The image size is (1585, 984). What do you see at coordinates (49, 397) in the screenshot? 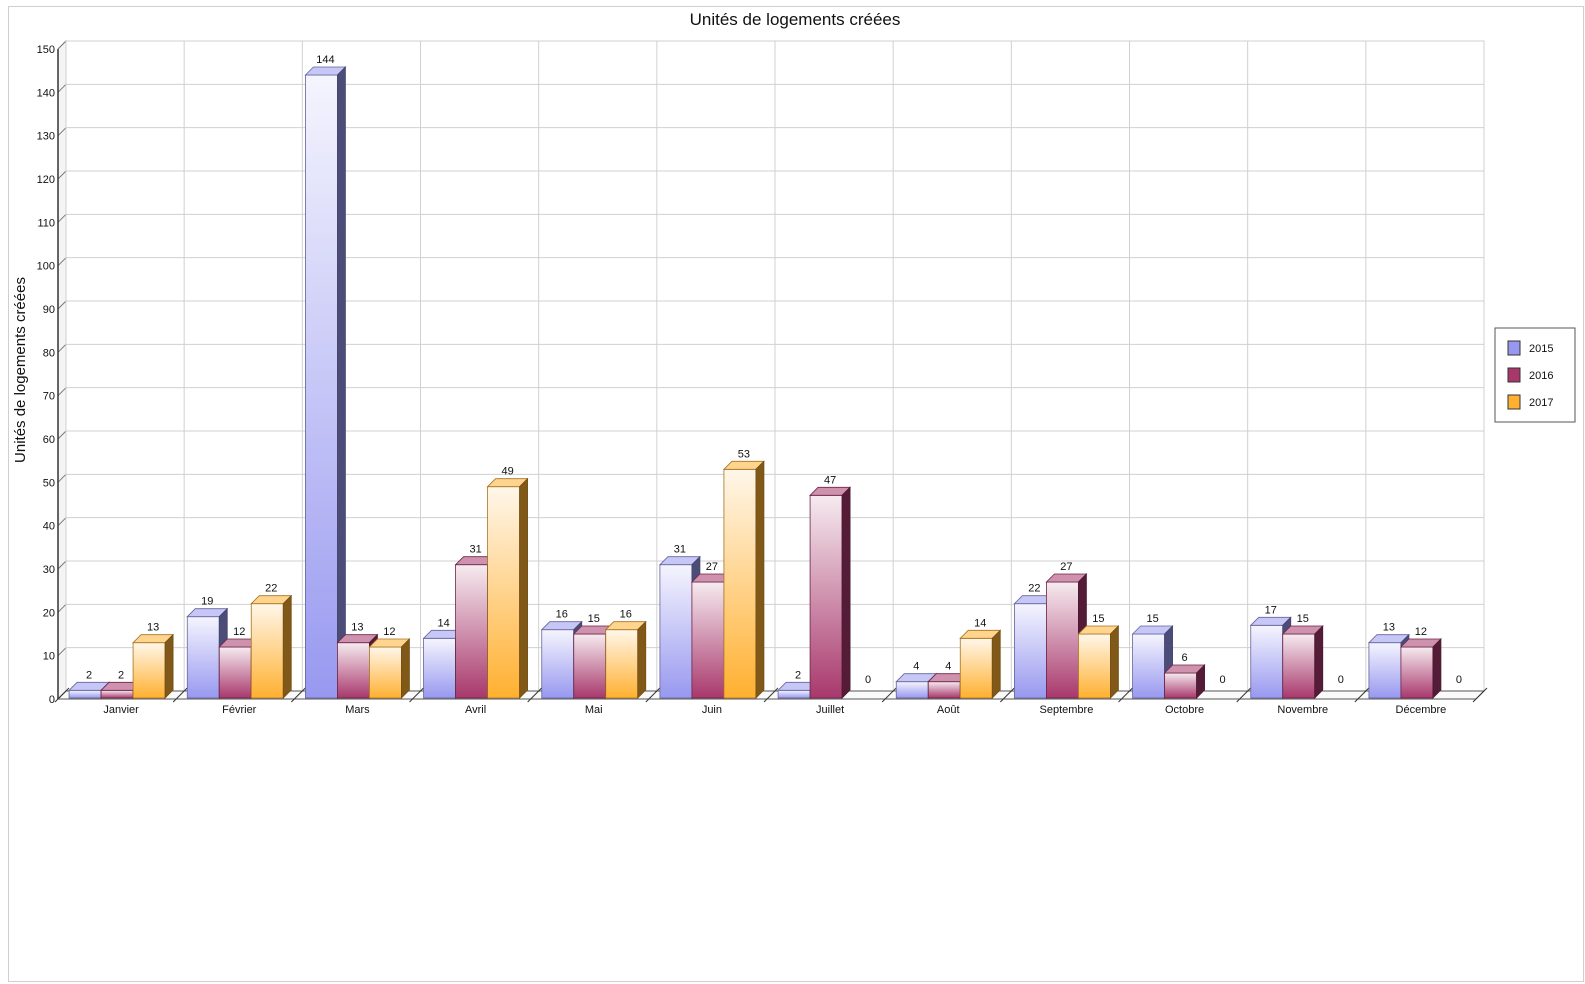
I see `y-tick-label: 70` at bounding box center [49, 397].